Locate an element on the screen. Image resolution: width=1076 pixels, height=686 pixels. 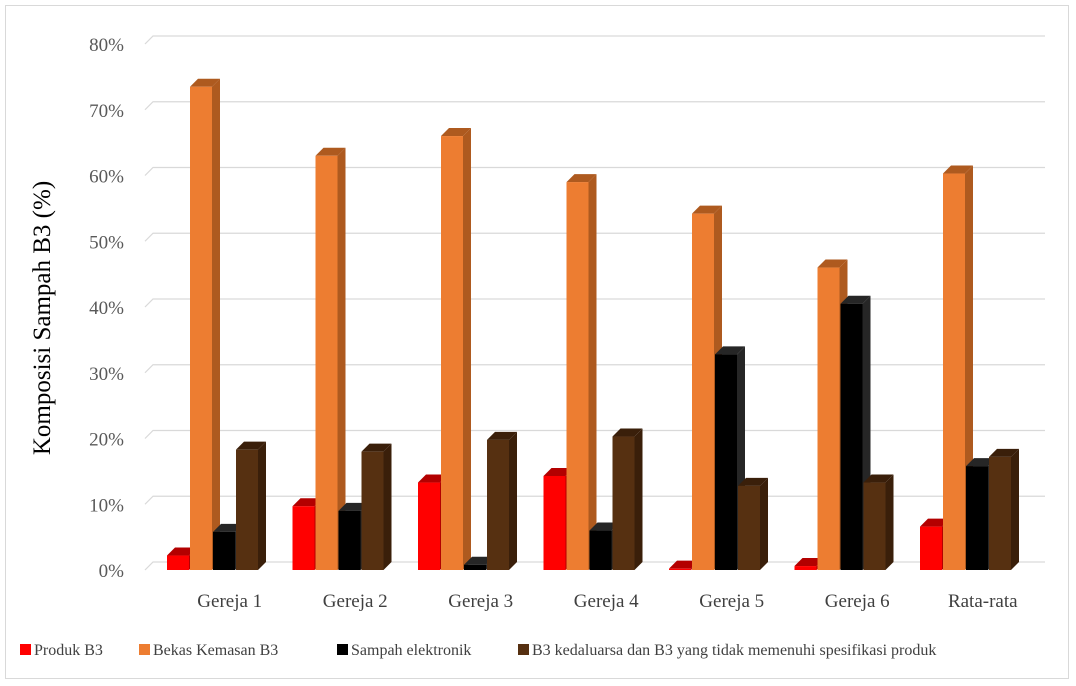
y-axis-title: Komposisi Sampah B3 (%) is located at coordinates (42, 318).